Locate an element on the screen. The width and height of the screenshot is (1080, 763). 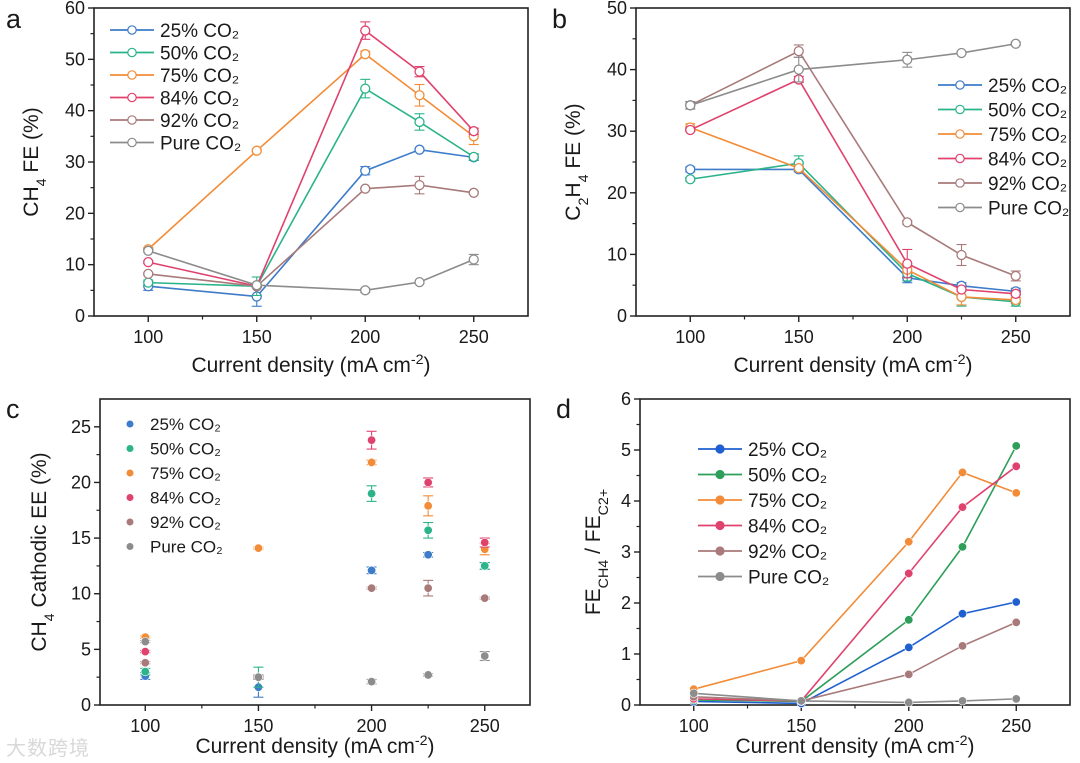
y-axis-label: CH4 Cathodic EE (%) is located at coordinates (43, 551).